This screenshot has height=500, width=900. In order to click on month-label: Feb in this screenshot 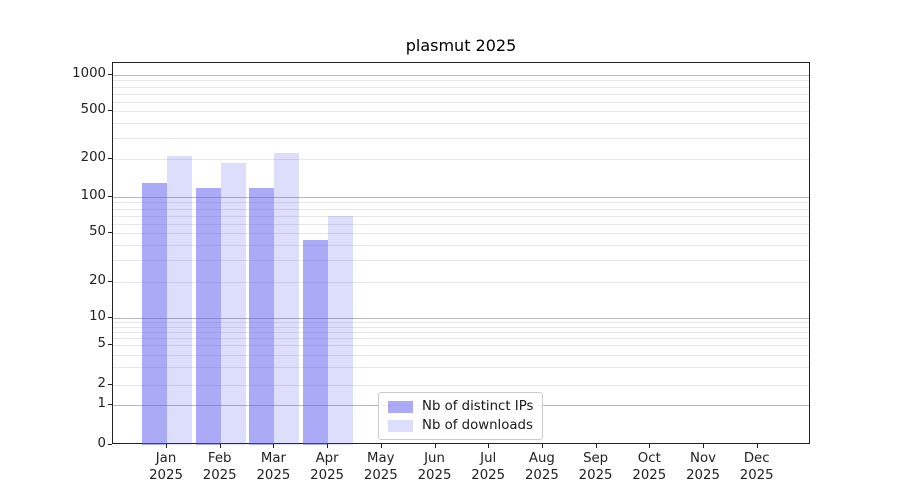, I will do `click(219, 458)`.